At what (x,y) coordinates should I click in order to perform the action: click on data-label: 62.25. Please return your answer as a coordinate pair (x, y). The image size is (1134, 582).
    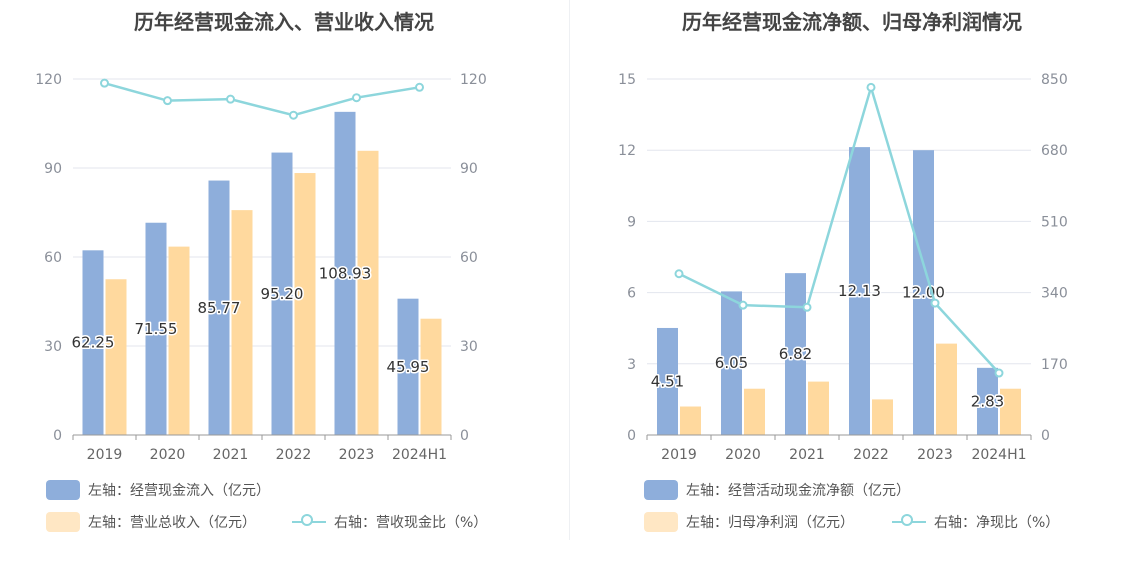
    Looking at the image, I should click on (93, 343).